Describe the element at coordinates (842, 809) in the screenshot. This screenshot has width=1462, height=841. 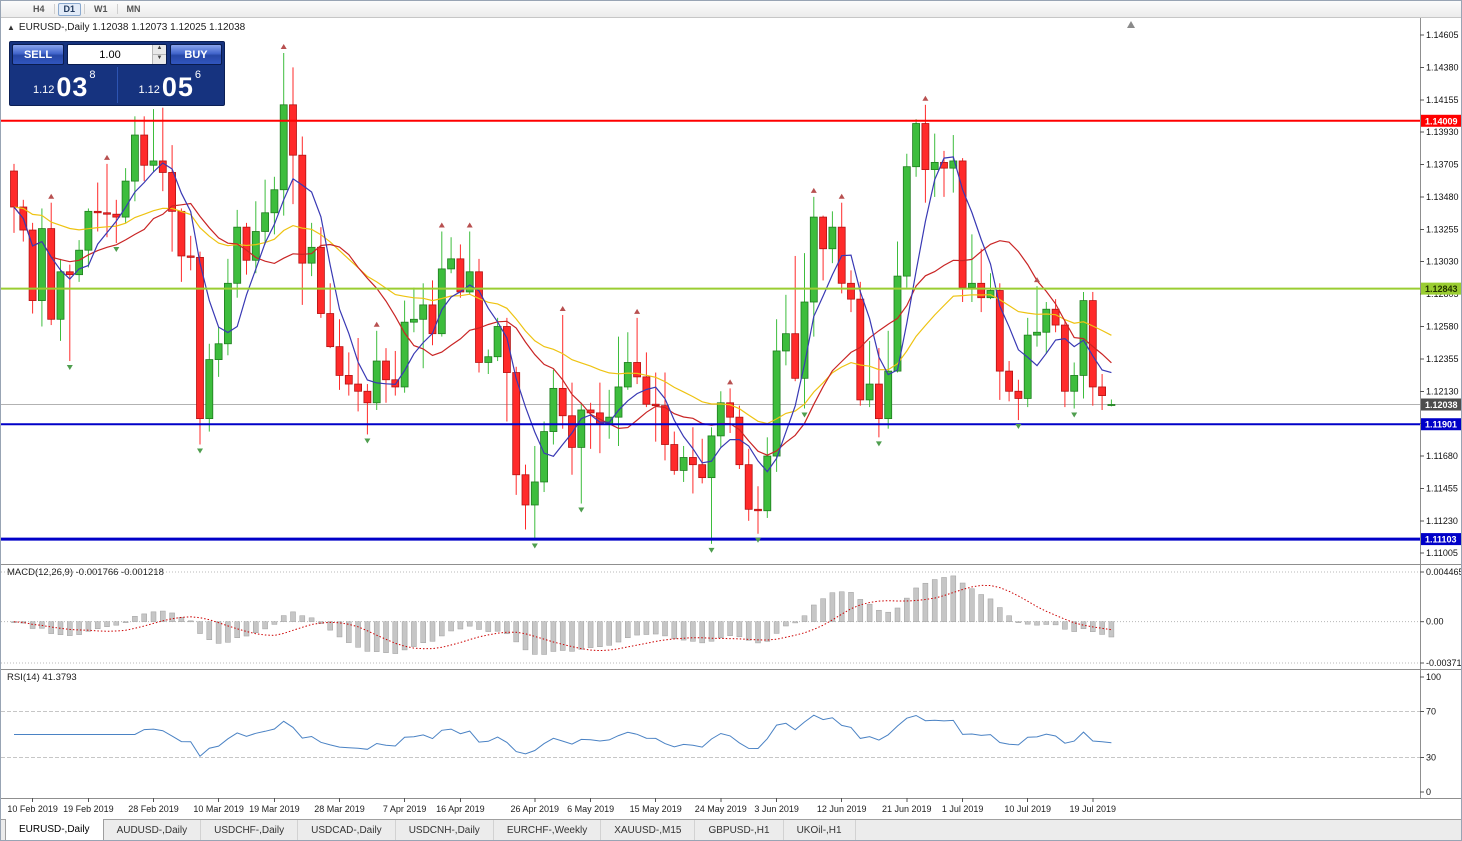
I see `date-label: 12 Jun 2019` at that location.